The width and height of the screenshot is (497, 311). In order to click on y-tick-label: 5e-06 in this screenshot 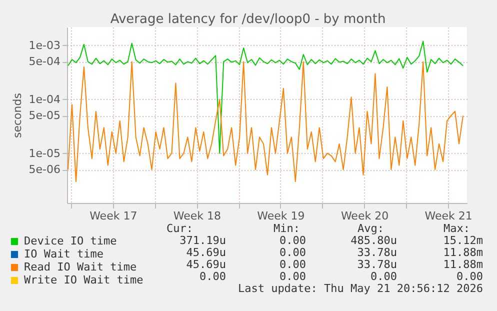, I will do `click(44, 169)`.